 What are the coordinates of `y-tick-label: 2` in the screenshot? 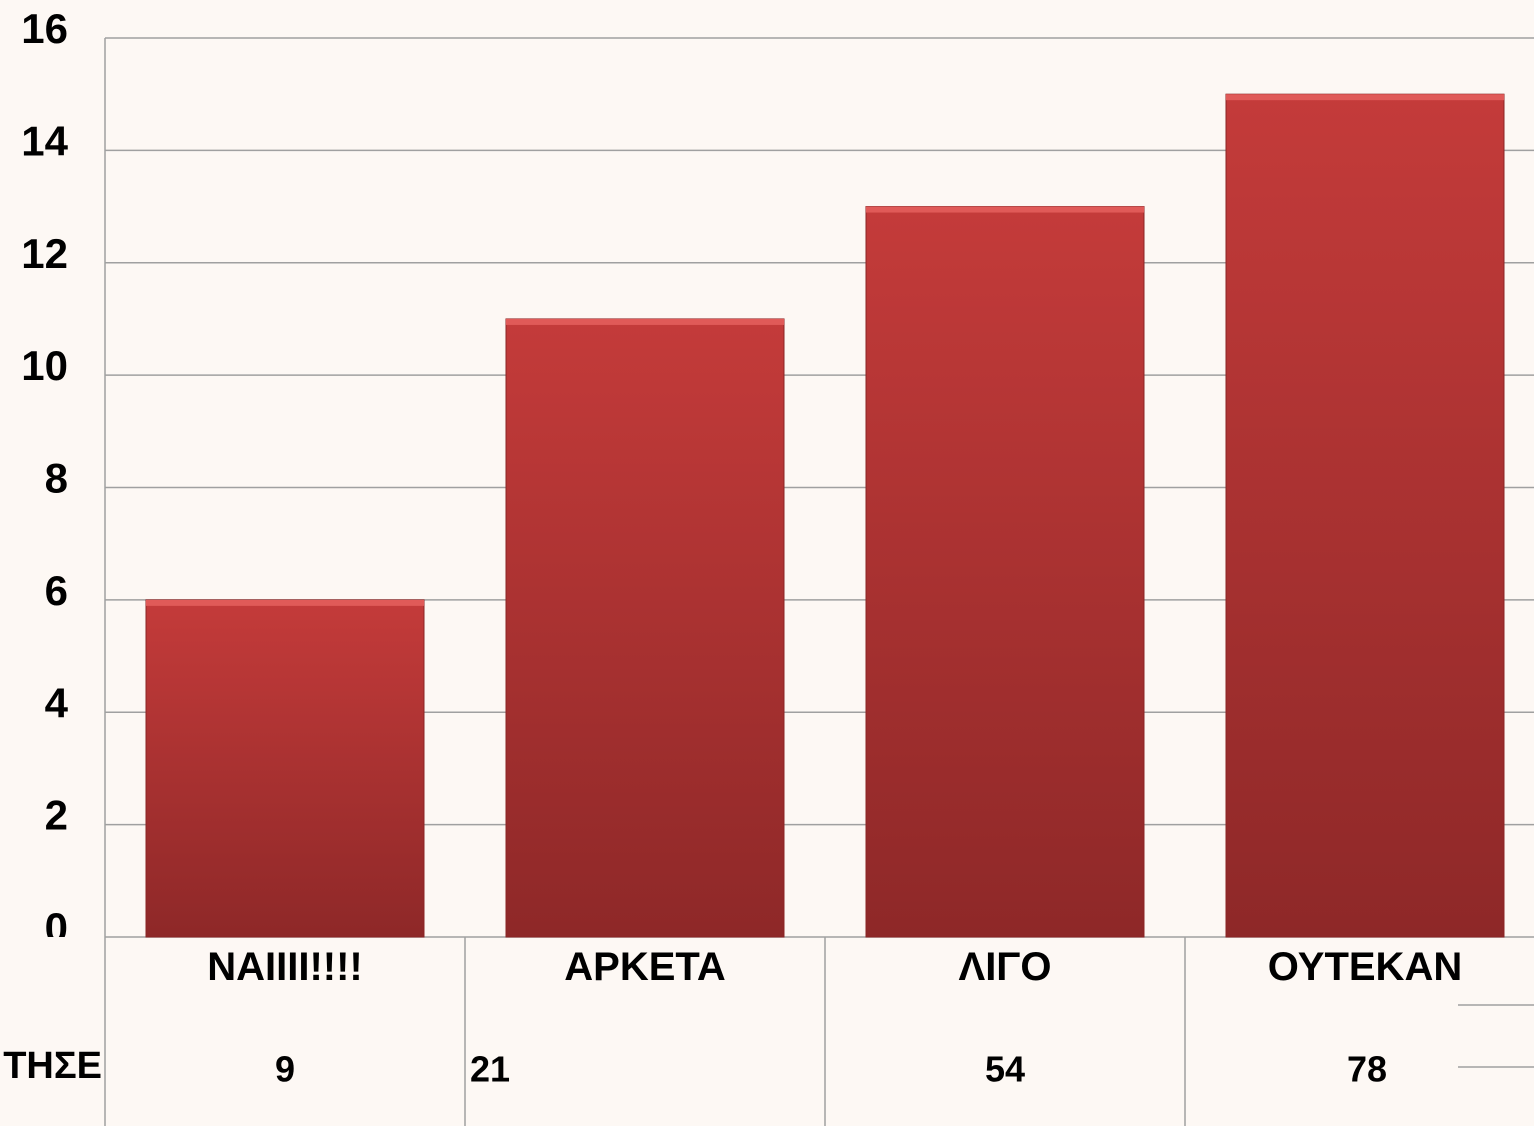 It's located at (56, 815).